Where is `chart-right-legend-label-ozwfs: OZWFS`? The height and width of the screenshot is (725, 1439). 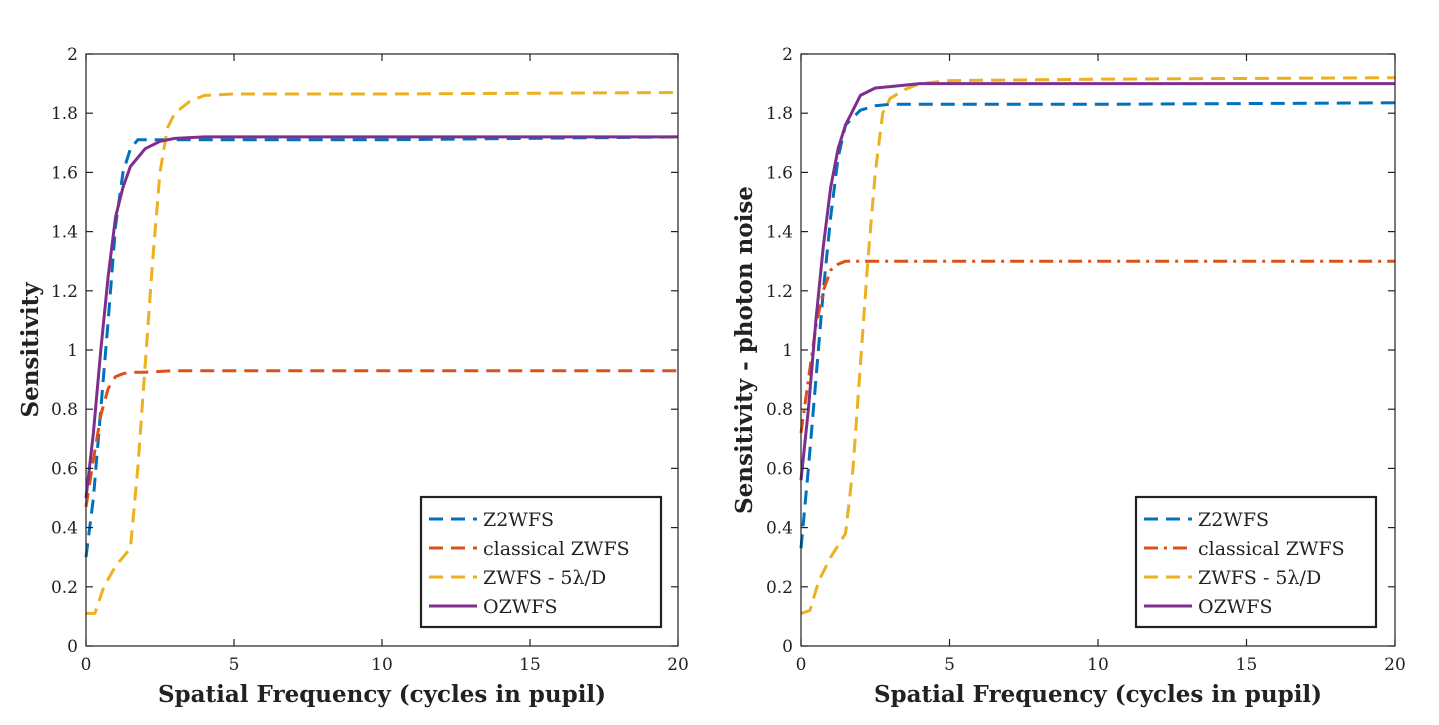
chart-right-legend-label-ozwfs: OZWFS is located at coordinates (1235, 607).